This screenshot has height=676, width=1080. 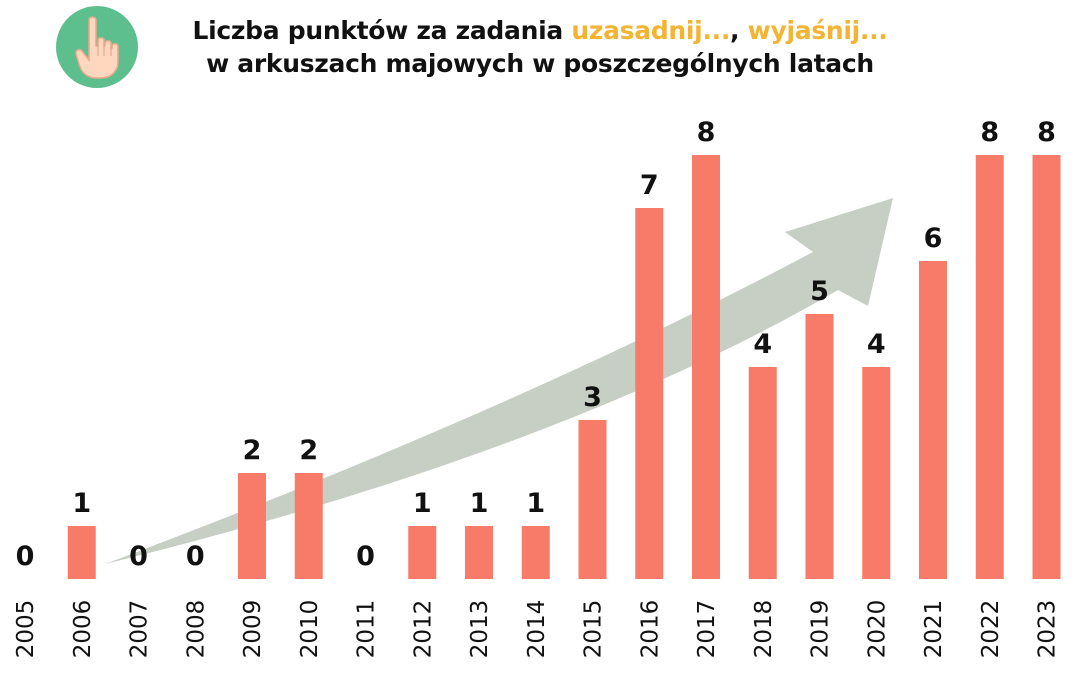 What do you see at coordinates (535, 552) in the screenshot?
I see `bar-2014` at bounding box center [535, 552].